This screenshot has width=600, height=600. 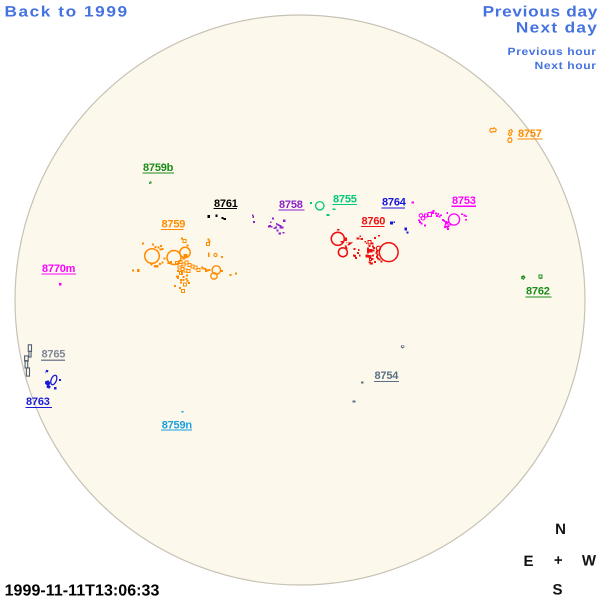 What do you see at coordinates (540, 11) in the screenshot?
I see `svg-text: Previous day` at bounding box center [540, 11].